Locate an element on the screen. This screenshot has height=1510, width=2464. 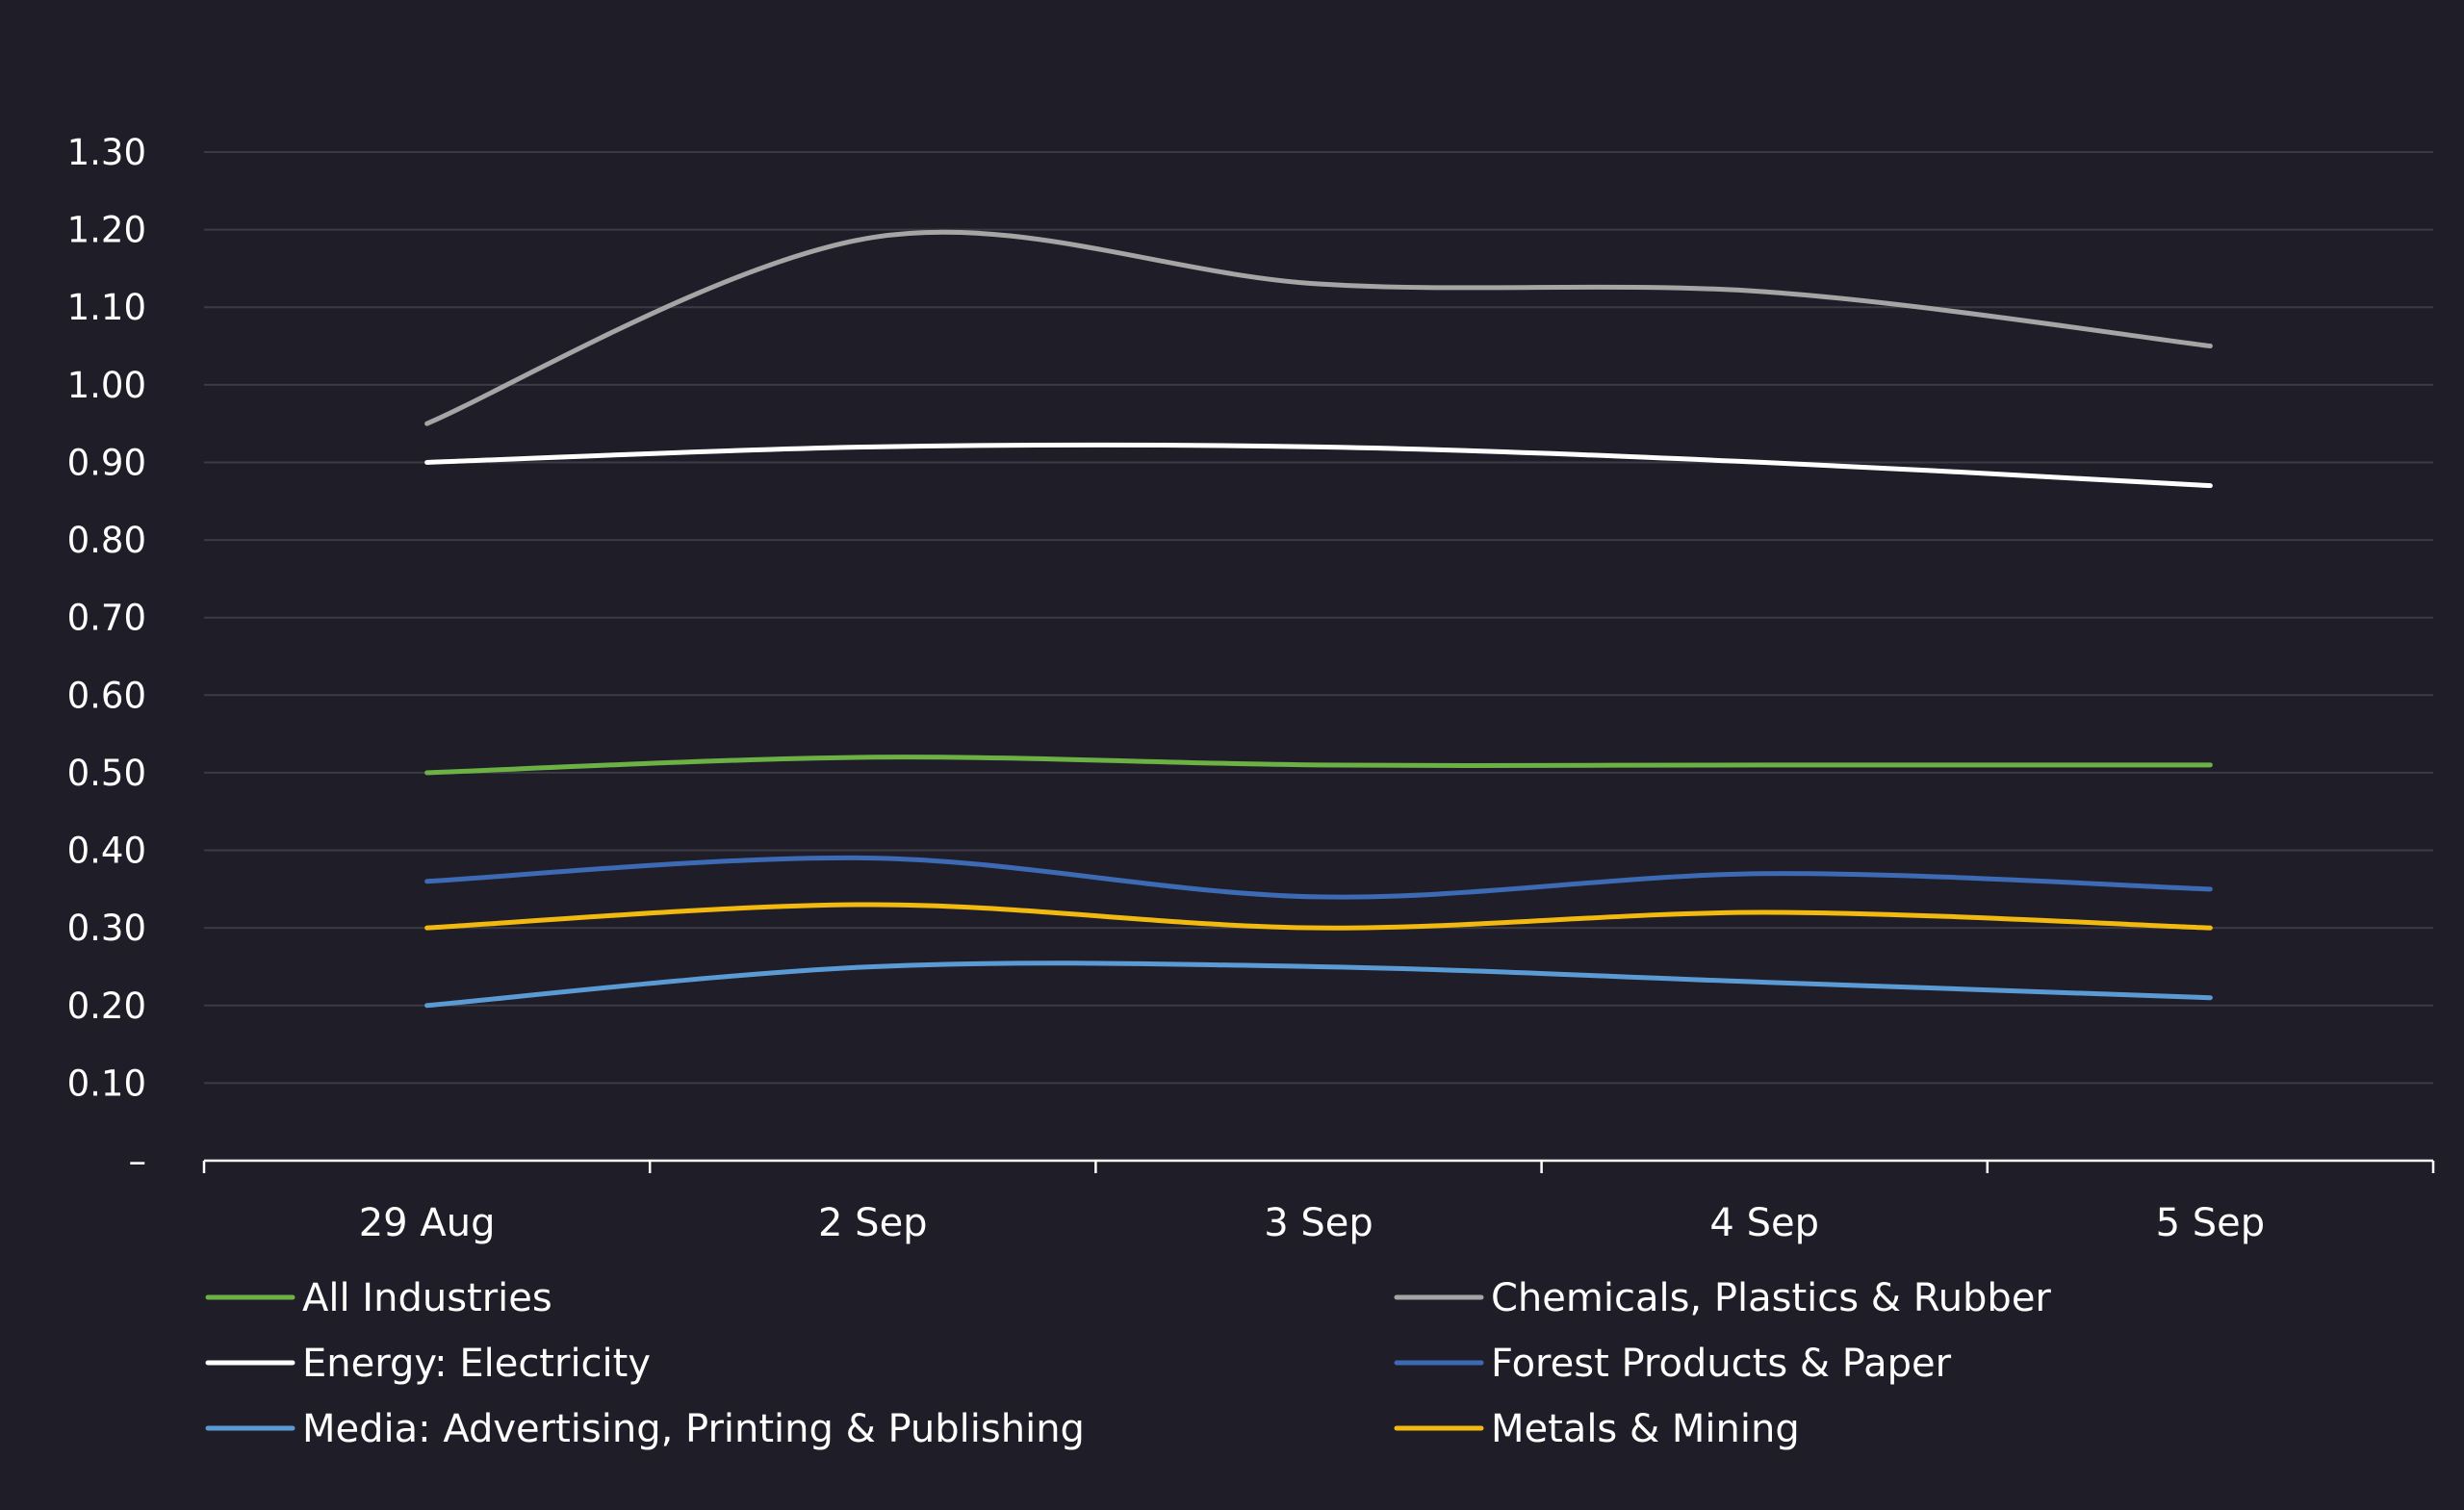
legend-label-chemicals-plastics-rubber: Chemicals, Plastics & Rubber is located at coordinates (1771, 1298).